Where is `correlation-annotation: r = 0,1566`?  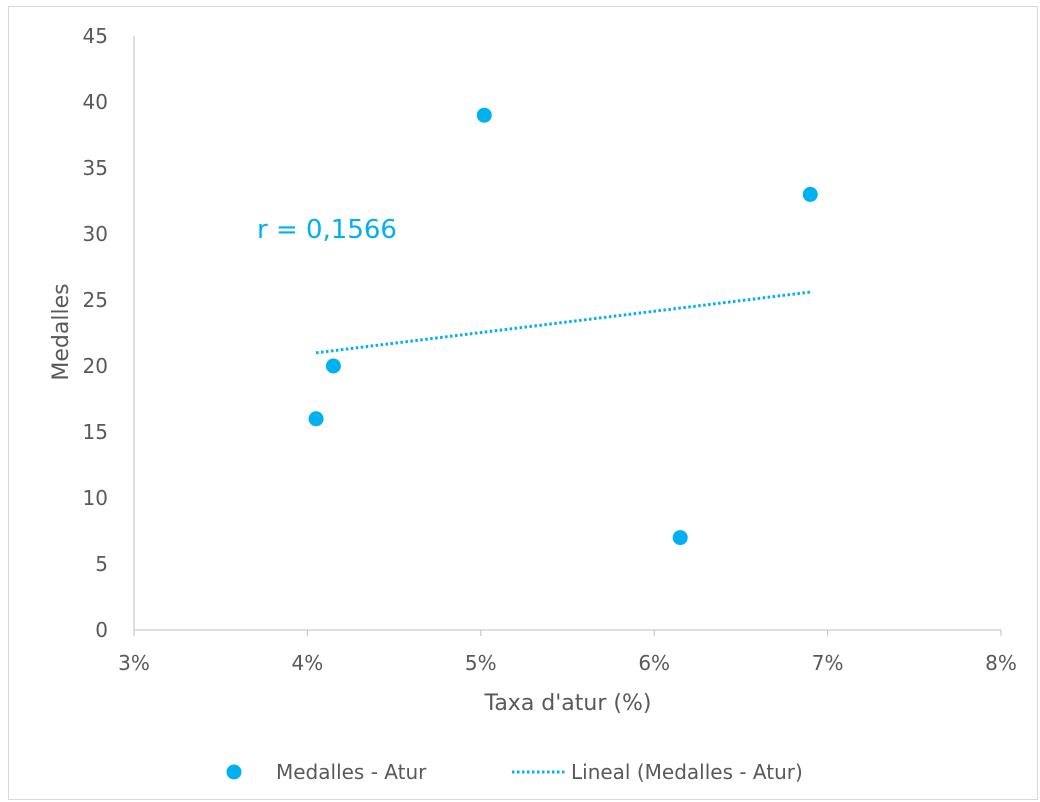 correlation-annotation: r = 0,1566 is located at coordinates (327, 230).